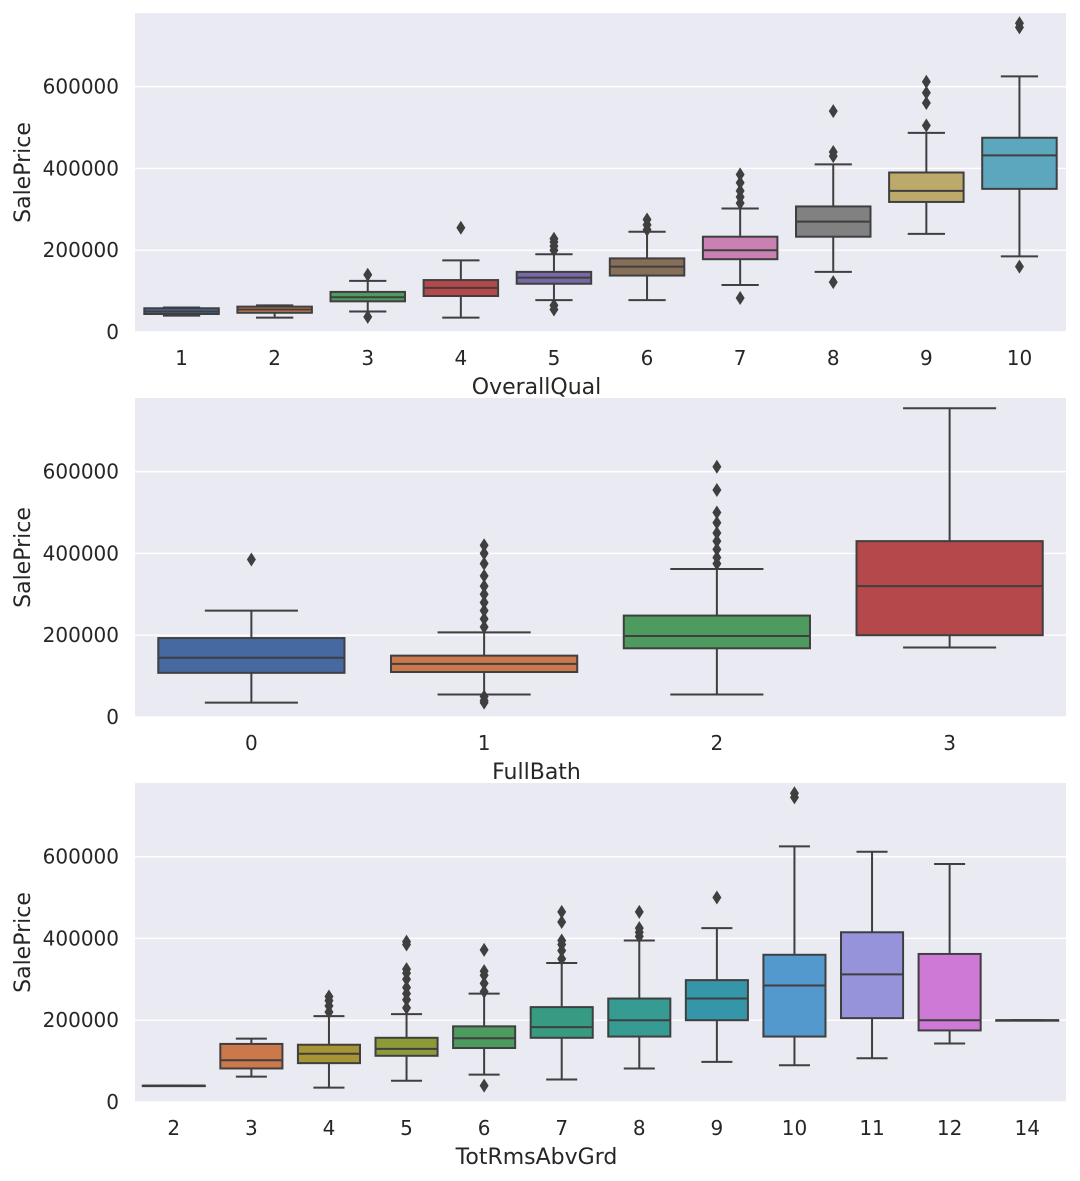  I want to click on y-axis-label: SalePrice, so click(23, 557).